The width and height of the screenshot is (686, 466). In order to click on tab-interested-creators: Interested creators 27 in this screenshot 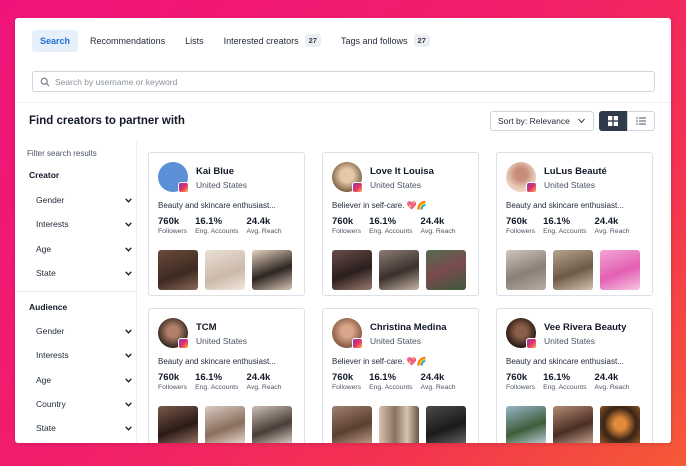, I will do `click(272, 41)`.